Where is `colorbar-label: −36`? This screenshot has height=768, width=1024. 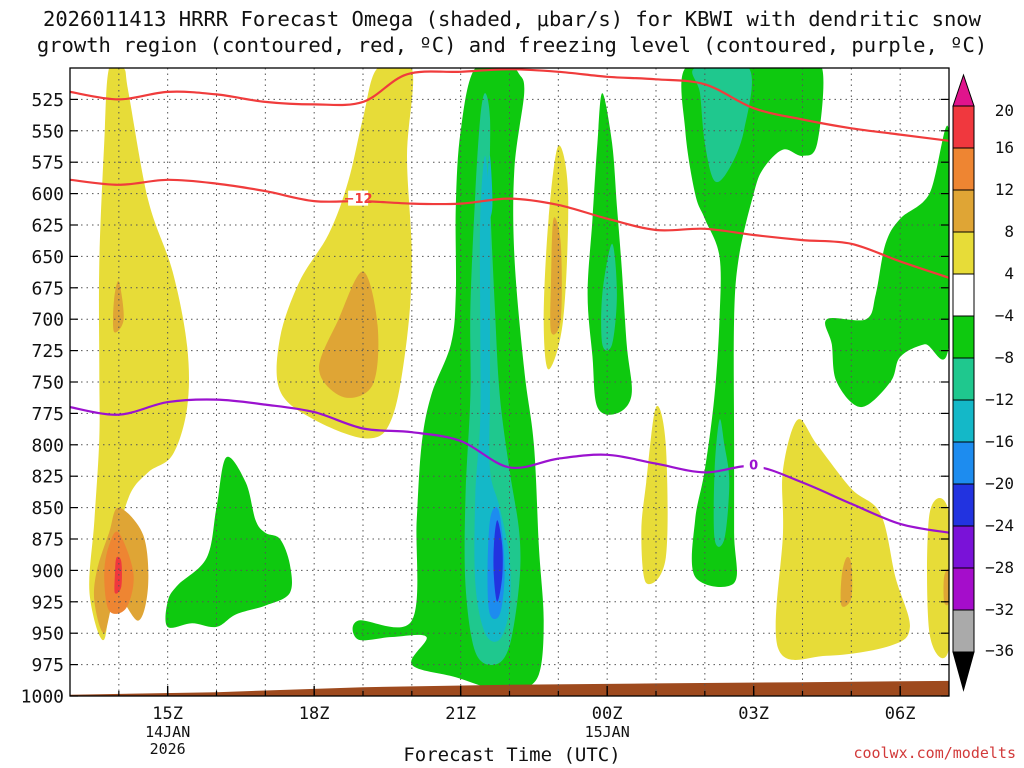 colorbar-label: −36 is located at coordinates (999, 650).